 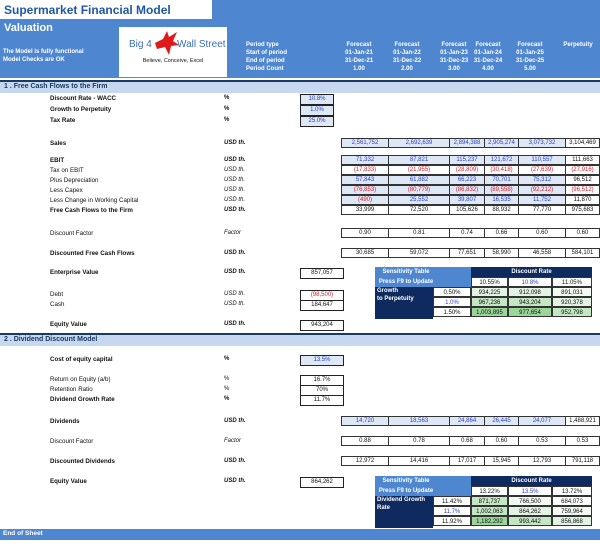 What do you see at coordinates (419, 200) in the screenshot?
I see `cell: 25,552` at bounding box center [419, 200].